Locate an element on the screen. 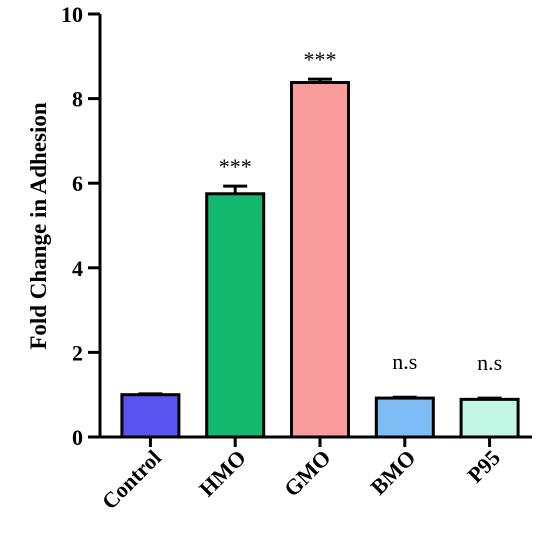  x-tick-label-bmo: BMO is located at coordinates (392, 472).